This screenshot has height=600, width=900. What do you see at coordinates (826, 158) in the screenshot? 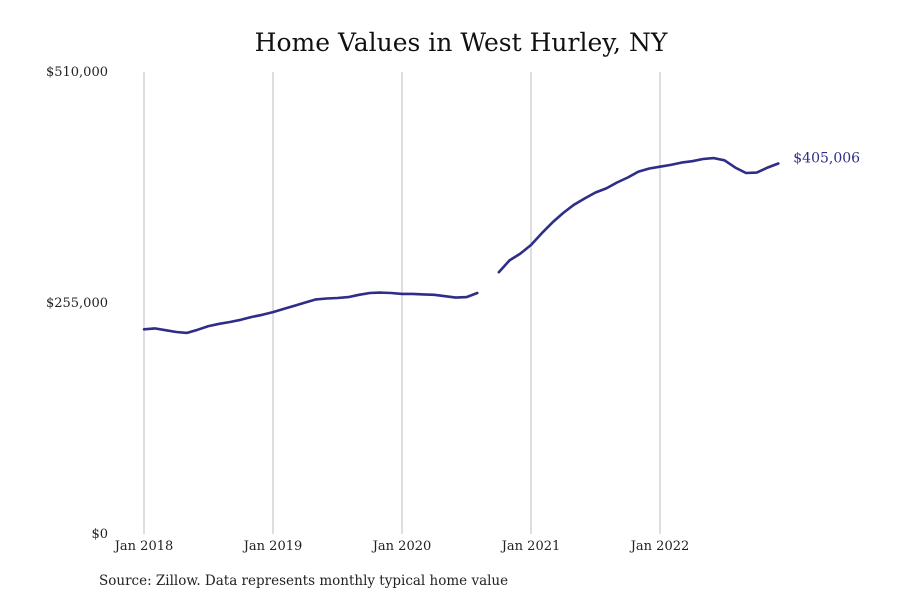
I see `last-value-label: $405,006` at bounding box center [826, 158].